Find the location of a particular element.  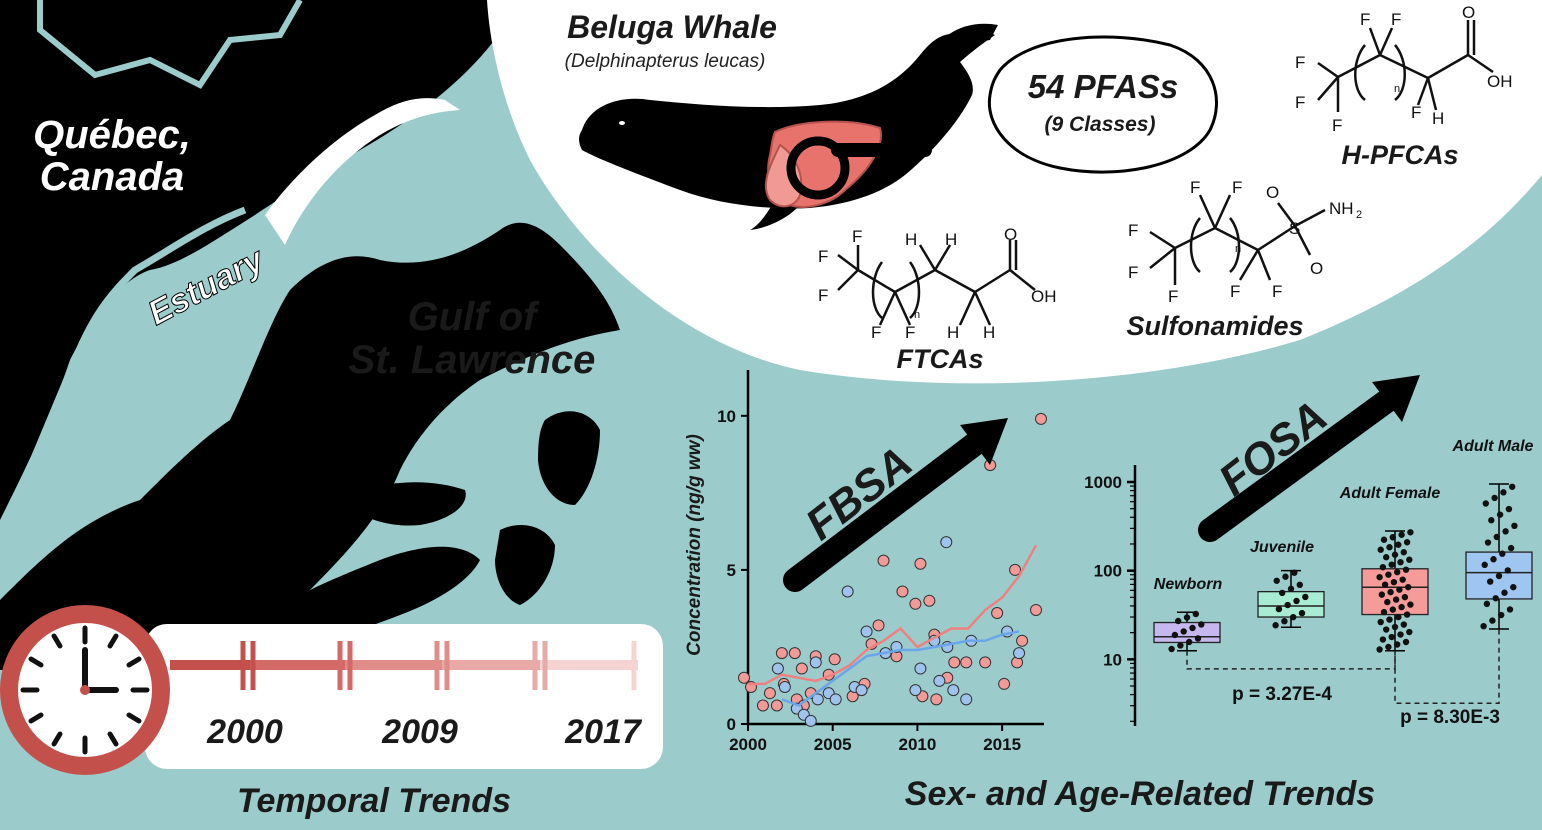

whale-eye is located at coordinates (622, 123).